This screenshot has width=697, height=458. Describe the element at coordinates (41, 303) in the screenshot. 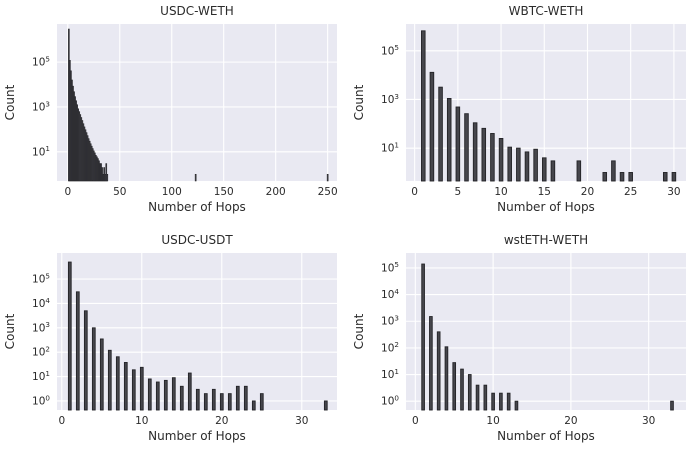

I see `y-tick-label: 10⁴` at that location.